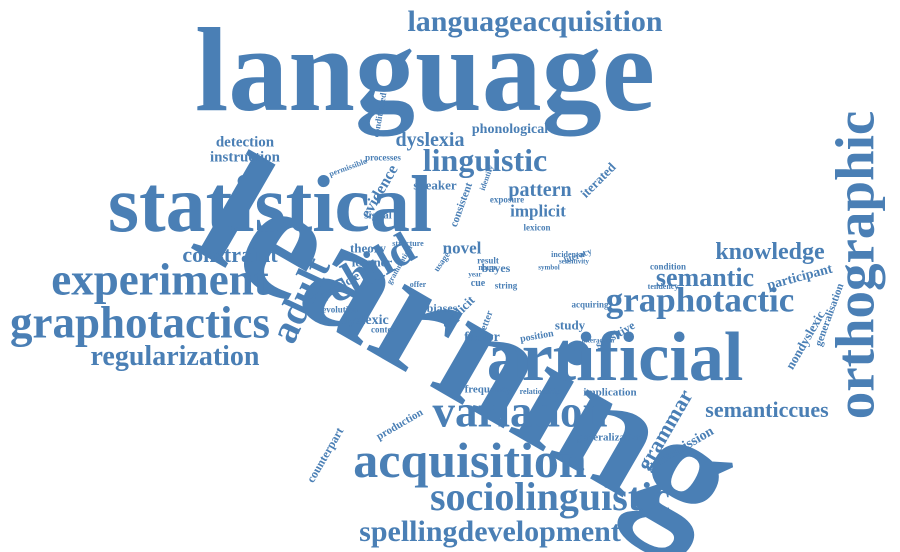 This screenshot has width=900, height=552. What do you see at coordinates (442, 308) in the screenshot?
I see `word-biases: biases` at bounding box center [442, 308].